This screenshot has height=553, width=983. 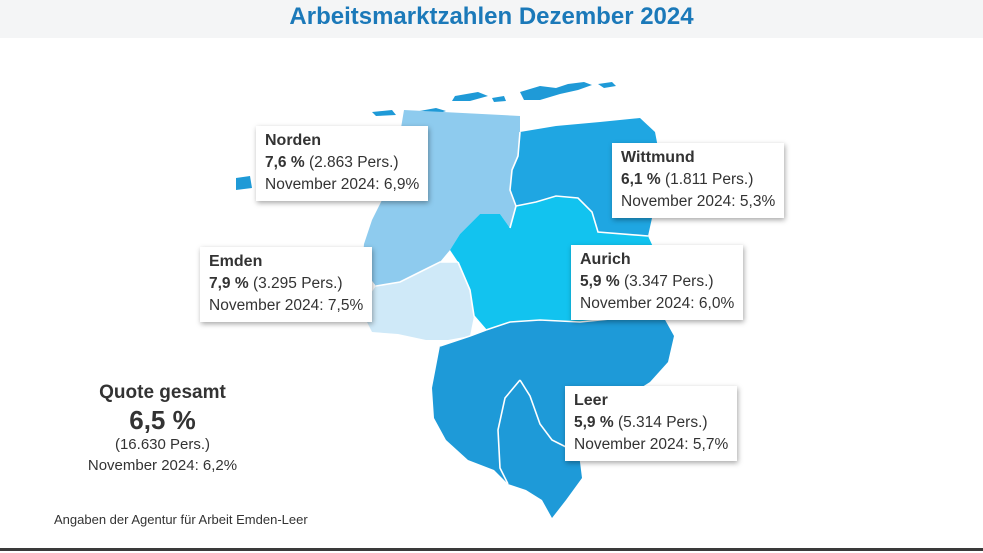 I want to click on region-persons-leer: (5.314 Pers.), so click(x=660, y=422).